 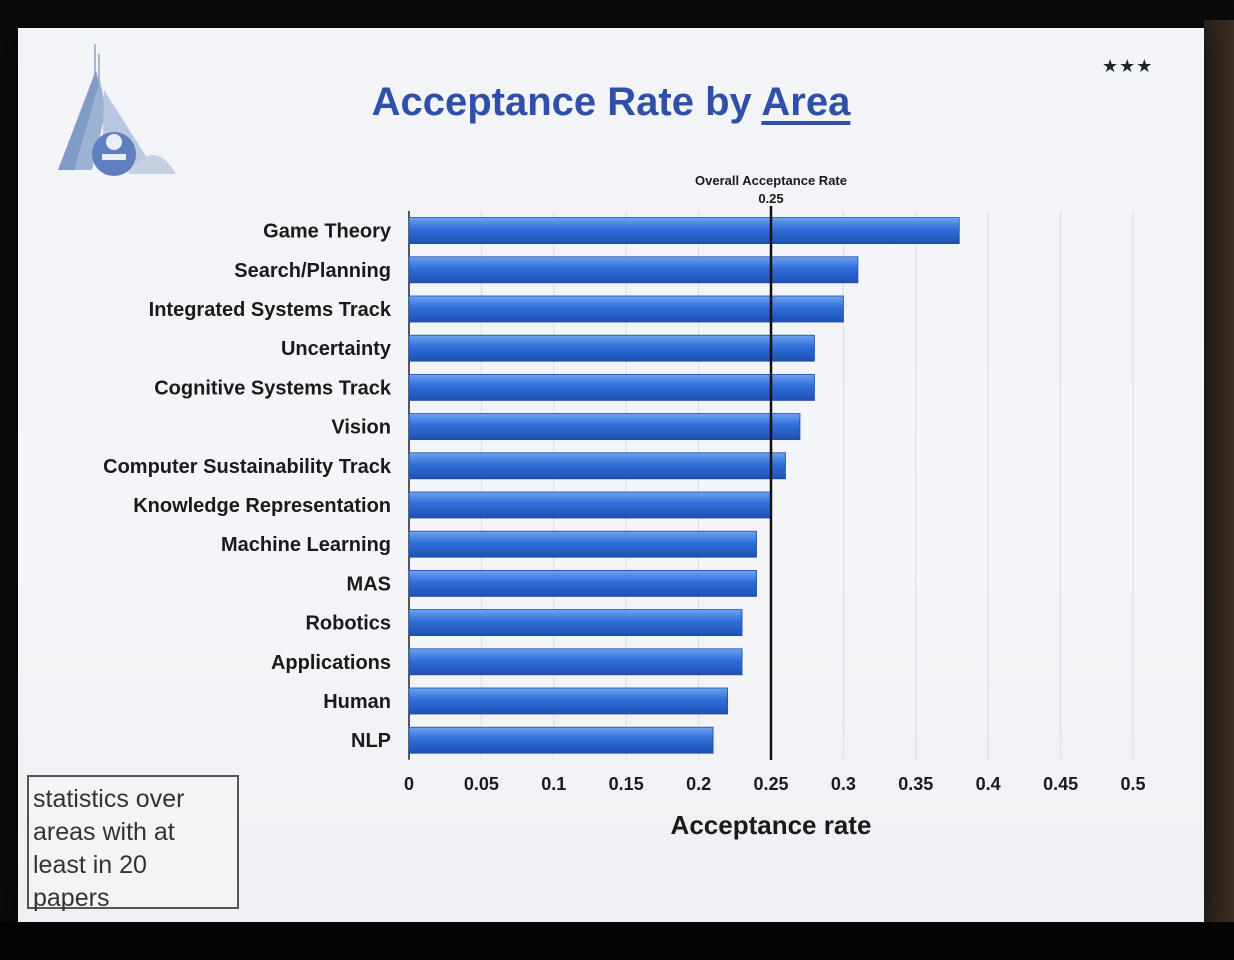 I want to click on y-tick-label: Human, so click(x=357, y=702).